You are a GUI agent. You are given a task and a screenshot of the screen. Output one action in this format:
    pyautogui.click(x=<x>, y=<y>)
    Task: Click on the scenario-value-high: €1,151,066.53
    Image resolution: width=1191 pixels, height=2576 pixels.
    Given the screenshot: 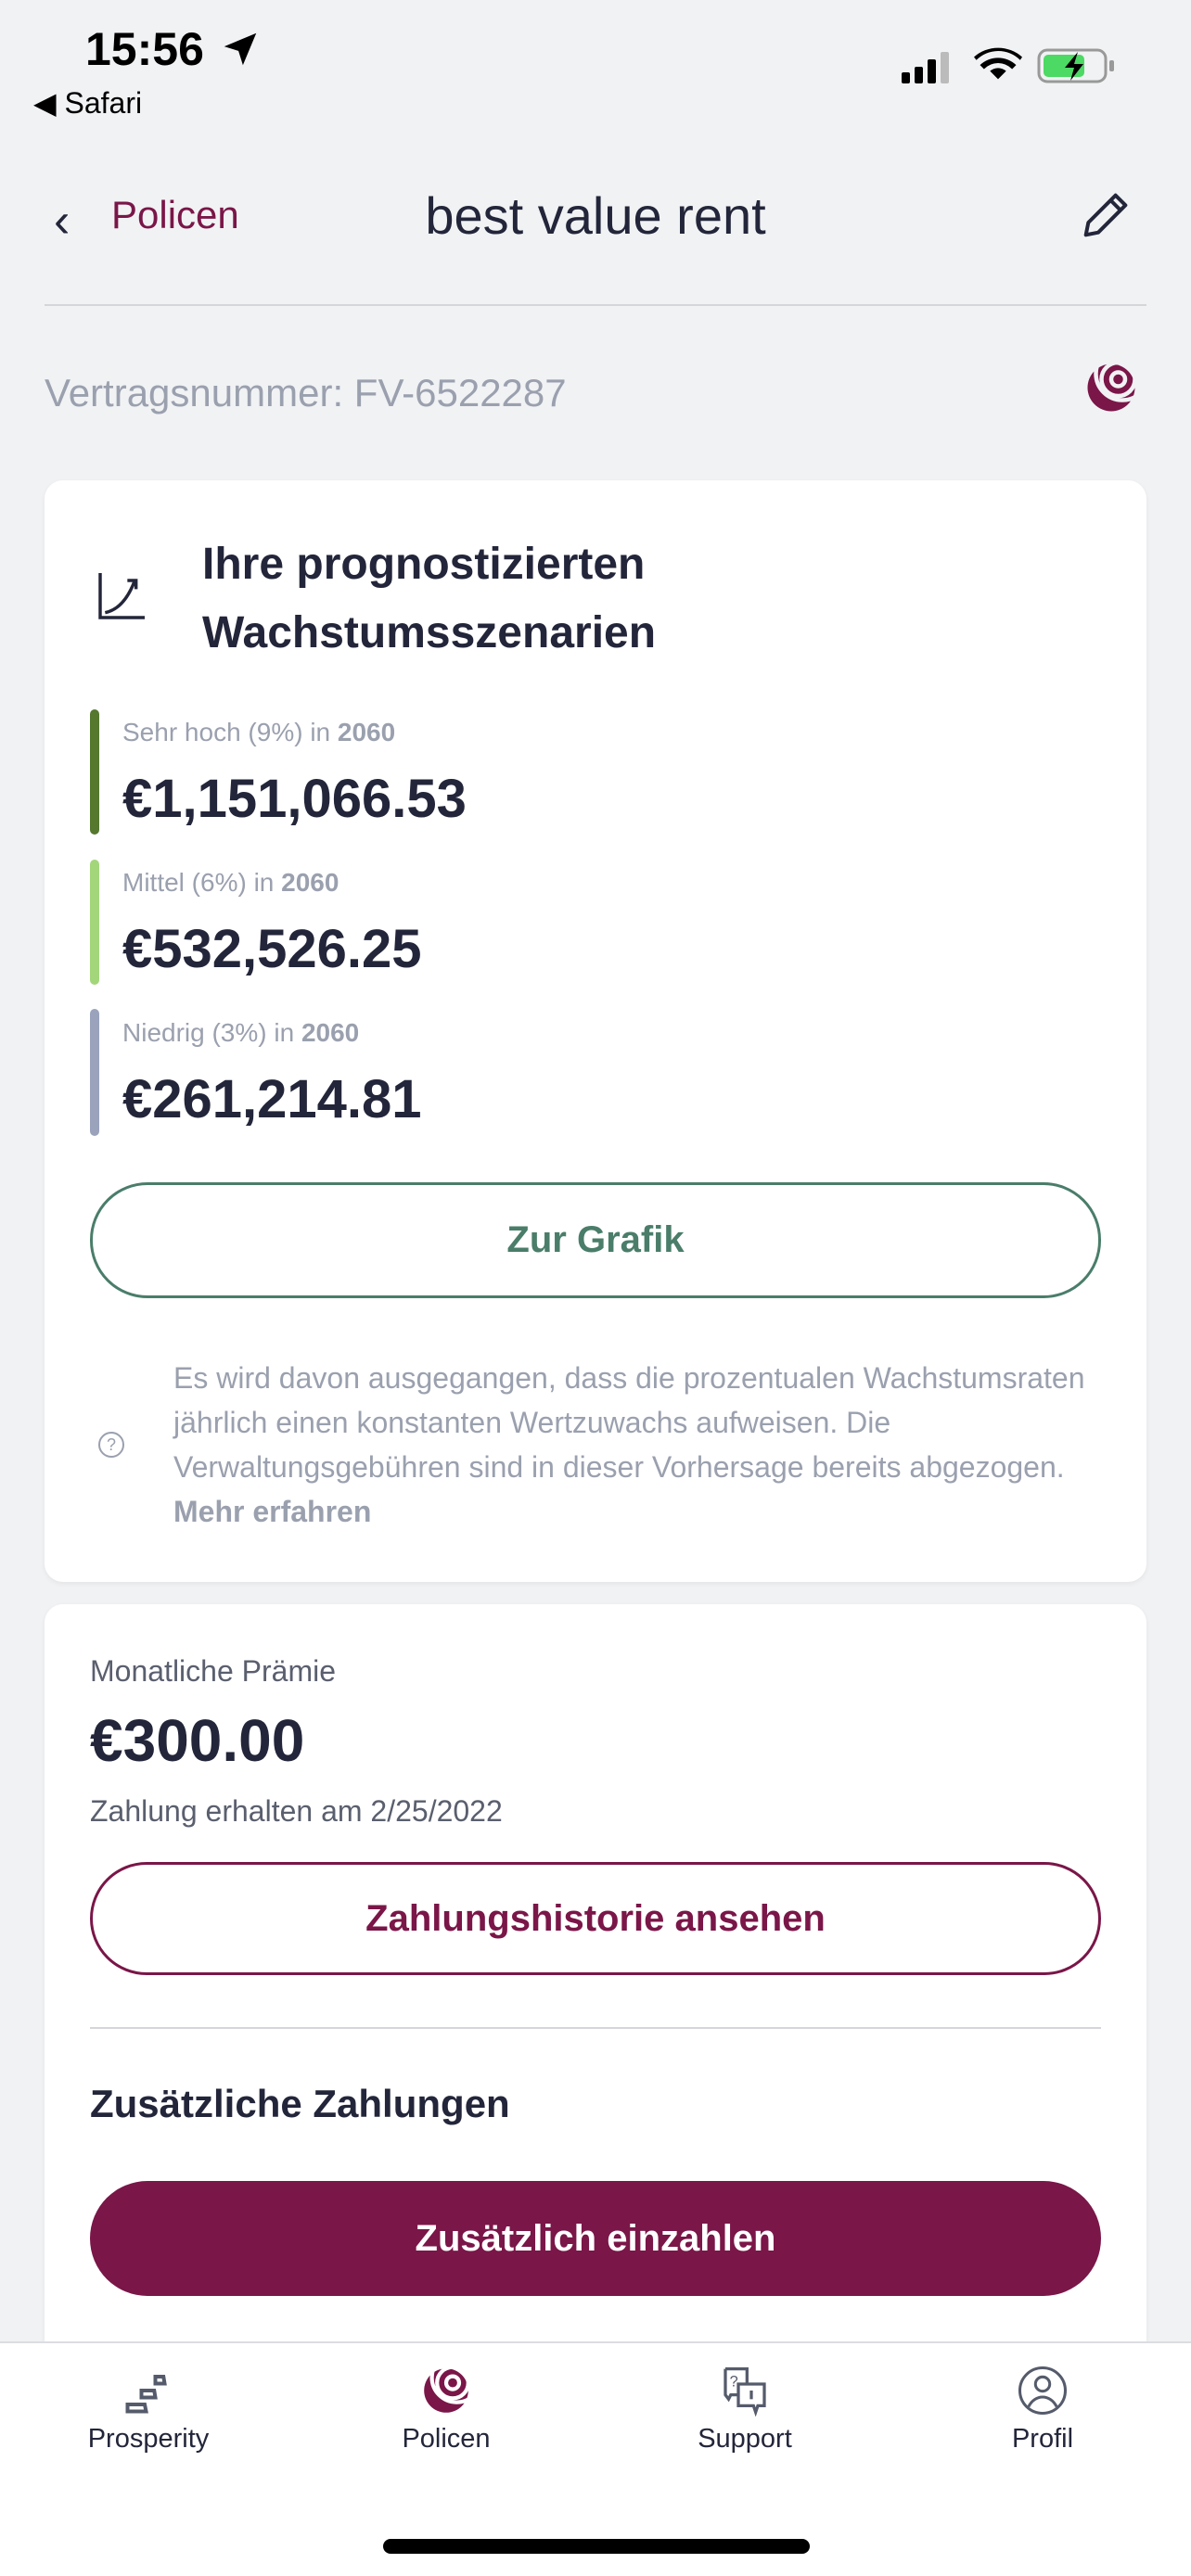 What is the action you would take?
    pyautogui.click(x=295, y=799)
    